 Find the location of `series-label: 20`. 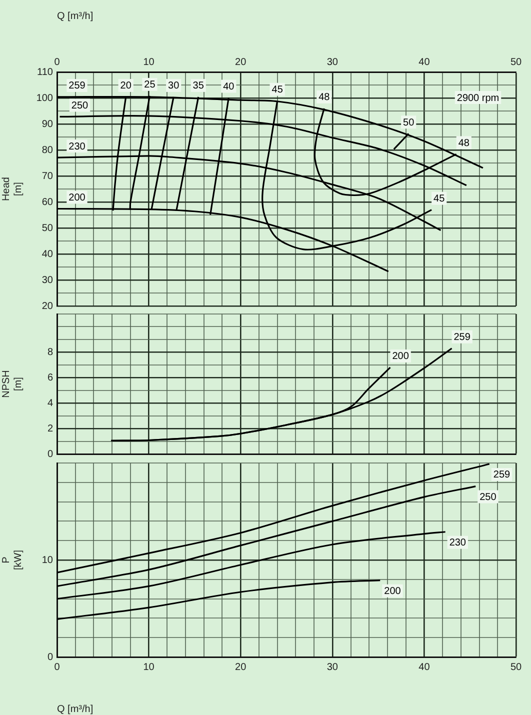

series-label: 20 is located at coordinates (126, 86).